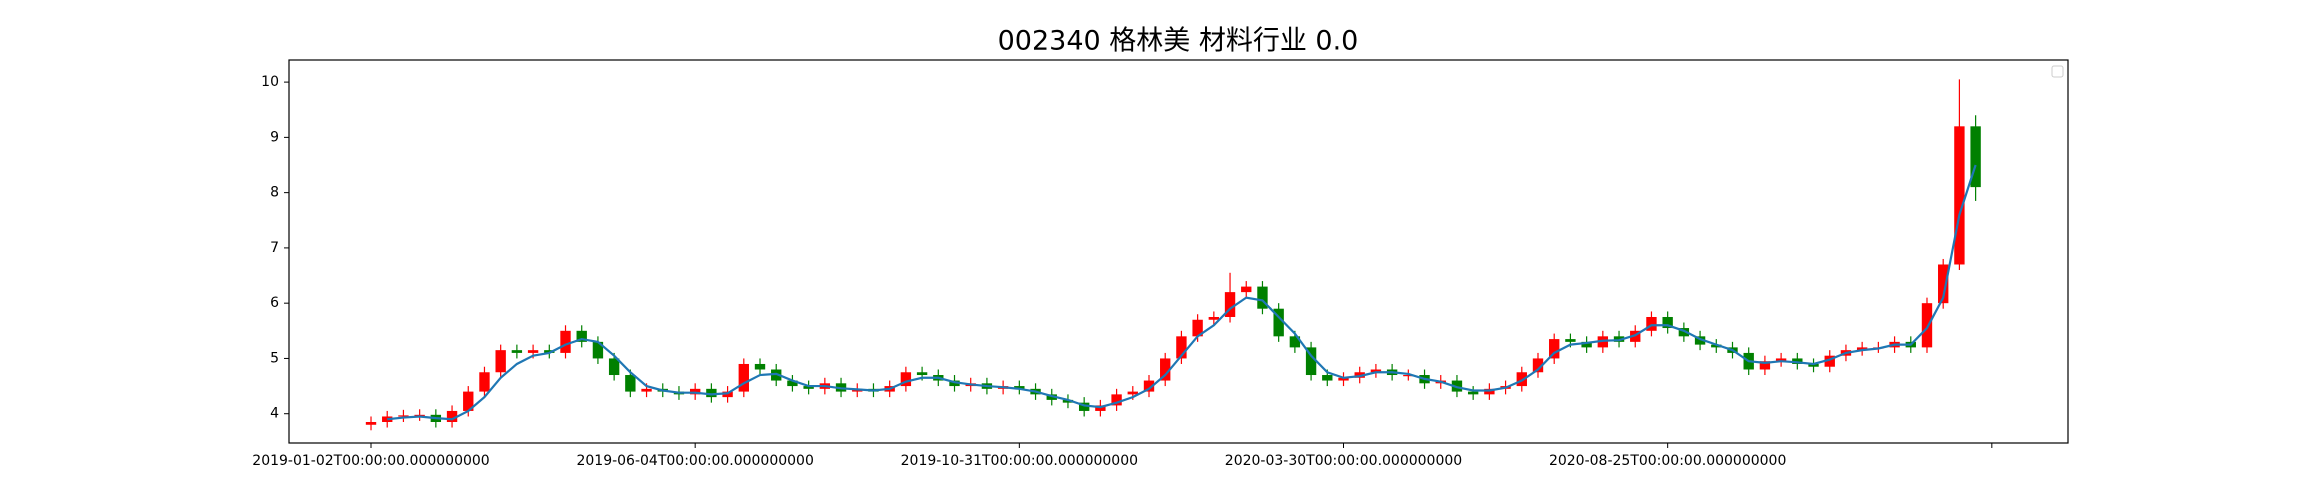 The width and height of the screenshot is (2300, 500). What do you see at coordinates (274, 303) in the screenshot?
I see `y-tick-label: 6` at bounding box center [274, 303].